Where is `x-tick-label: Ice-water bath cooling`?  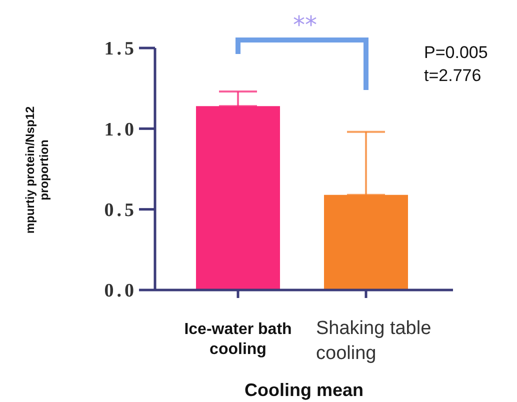
x-tick-label: Ice-water bath cooling is located at coordinates (238, 339).